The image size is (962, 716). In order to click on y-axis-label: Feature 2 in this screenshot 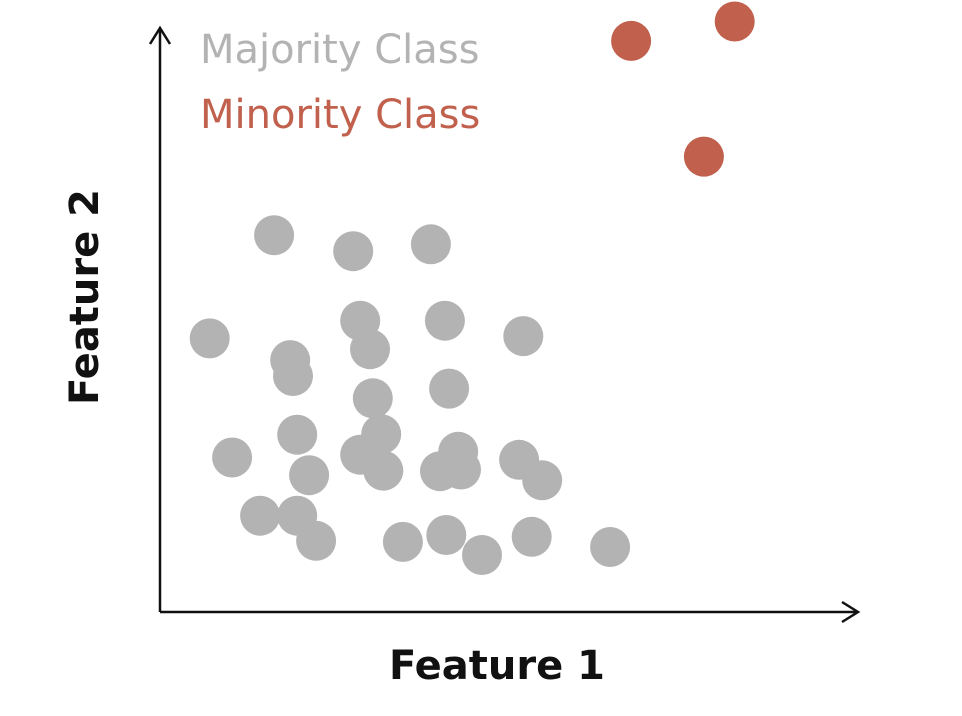, I will do `click(85, 297)`.